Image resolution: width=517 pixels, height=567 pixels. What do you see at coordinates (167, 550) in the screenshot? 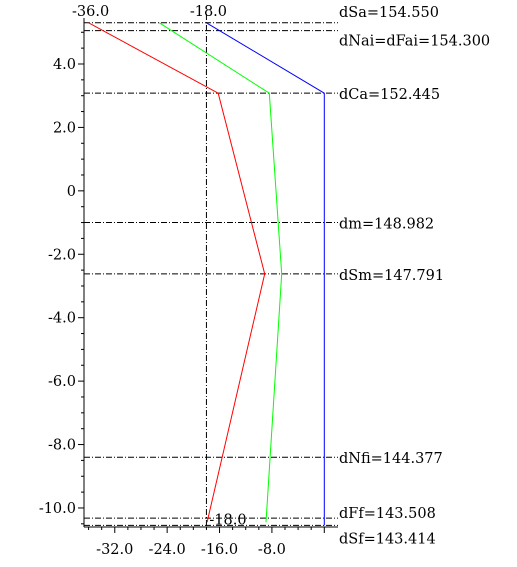
I see `x-tick-label: -24.0` at bounding box center [167, 550].